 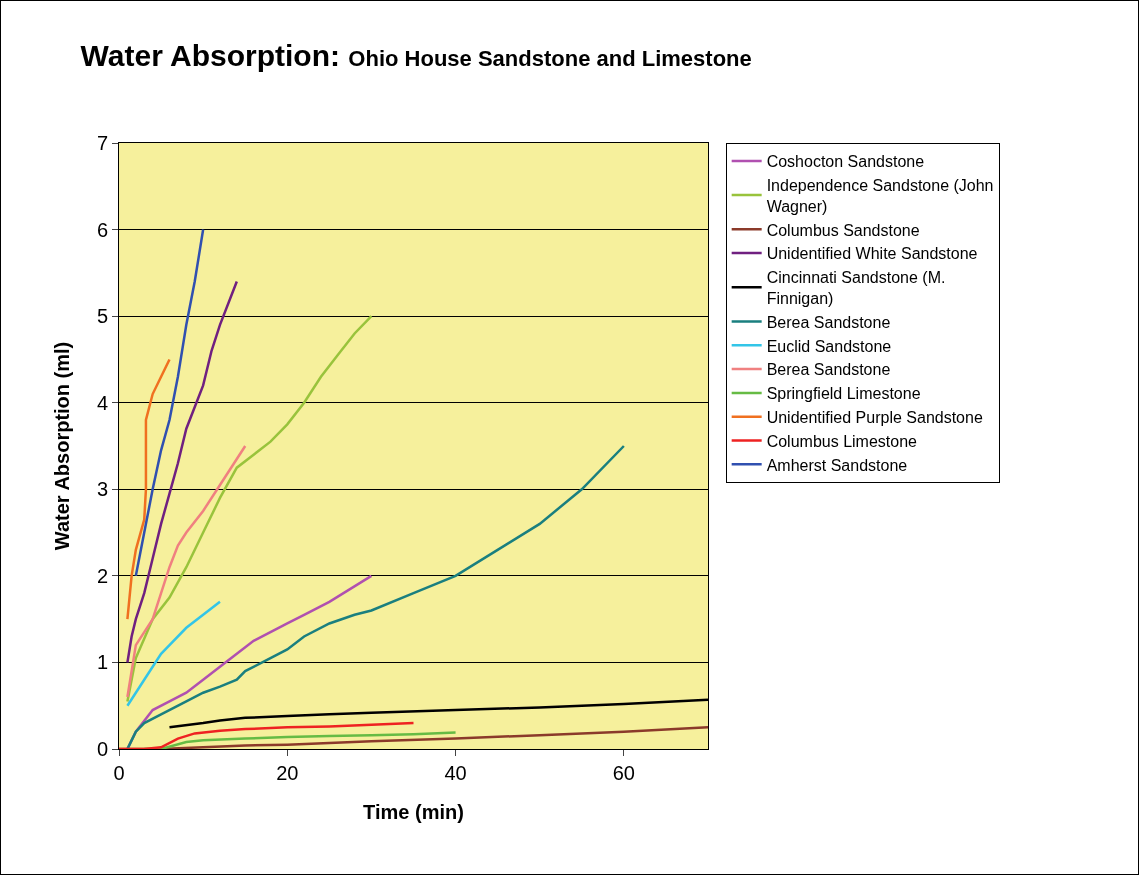 What do you see at coordinates (102, 662) in the screenshot?
I see `y-tick-label: 1` at bounding box center [102, 662].